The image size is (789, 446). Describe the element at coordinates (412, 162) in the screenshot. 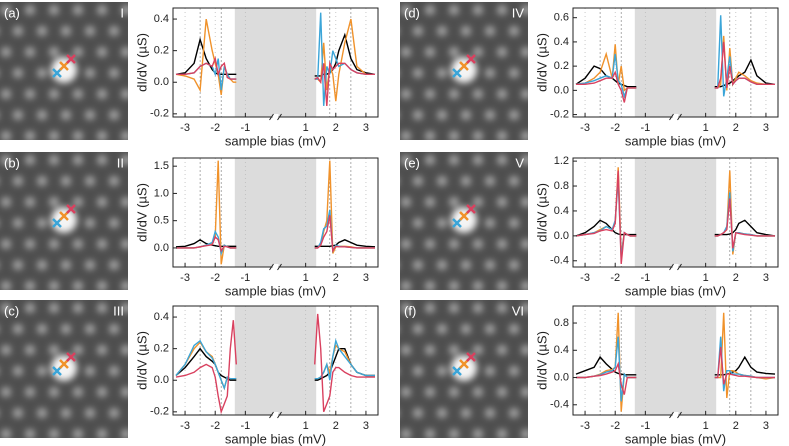

I see `panel-label: (e)` at that location.